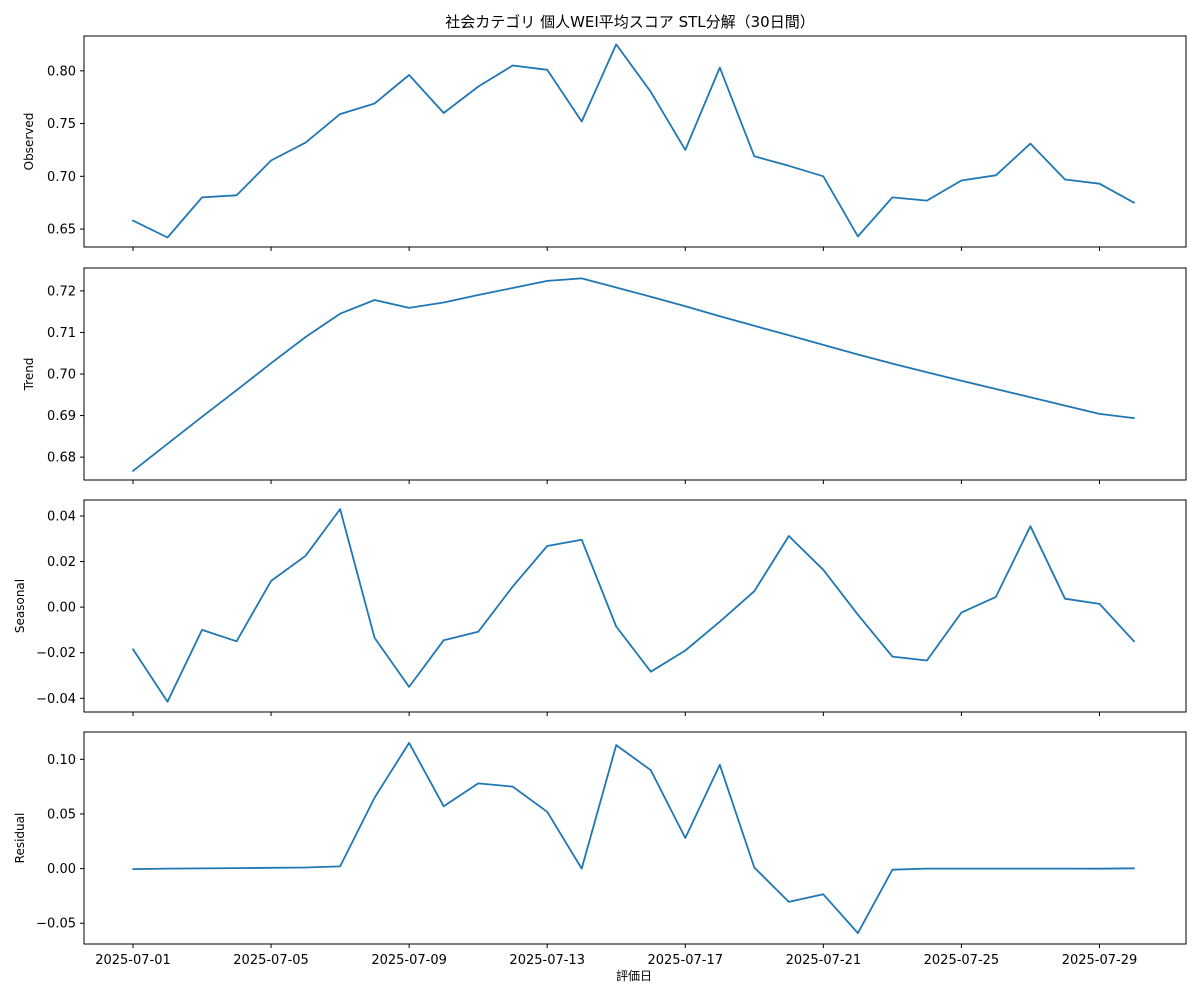  I want to click on x-tick-label: 2025-07-29, so click(1100, 960).